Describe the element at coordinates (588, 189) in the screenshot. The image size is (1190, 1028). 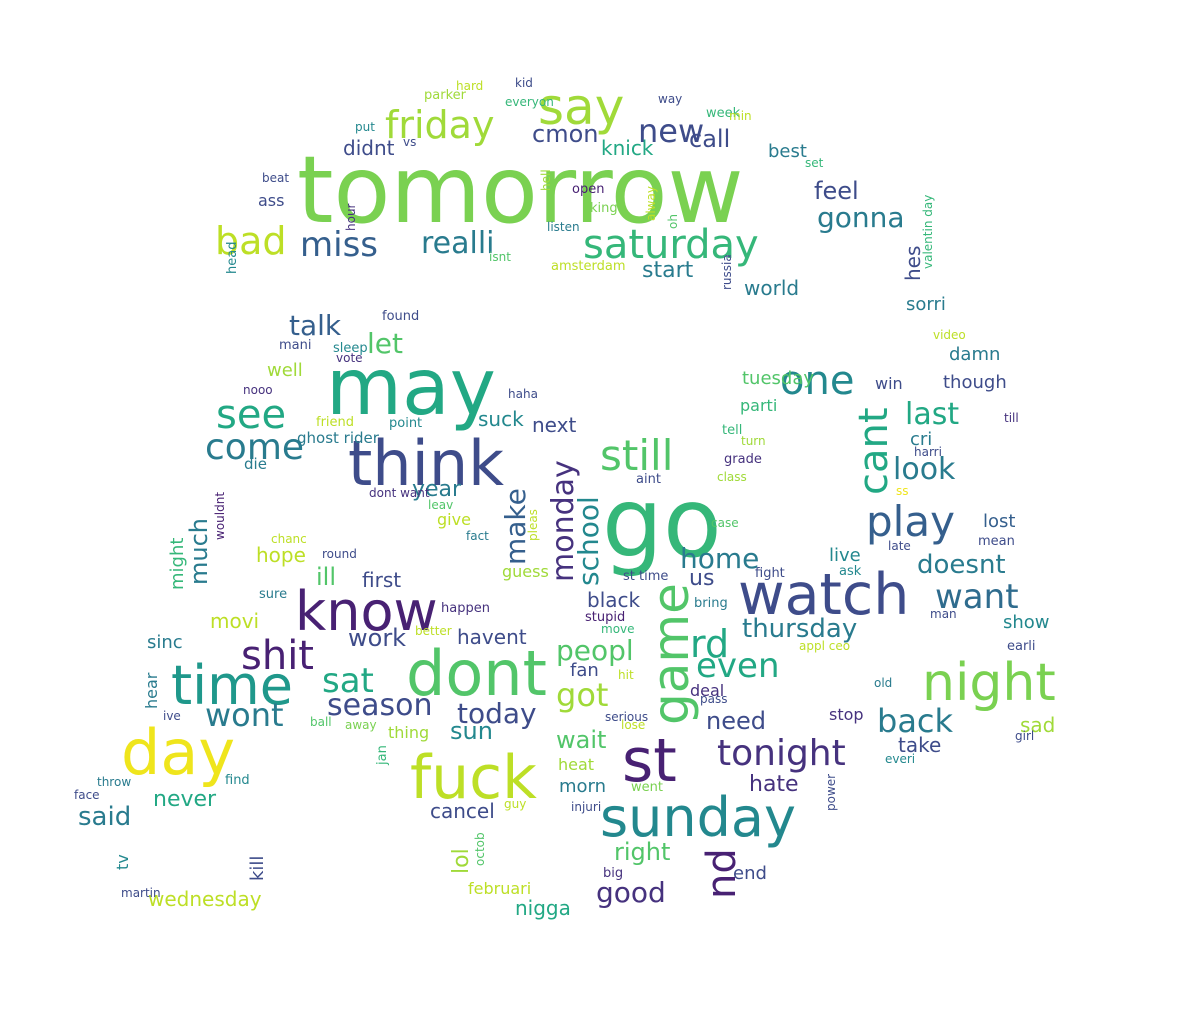
I see `word-open: open` at that location.